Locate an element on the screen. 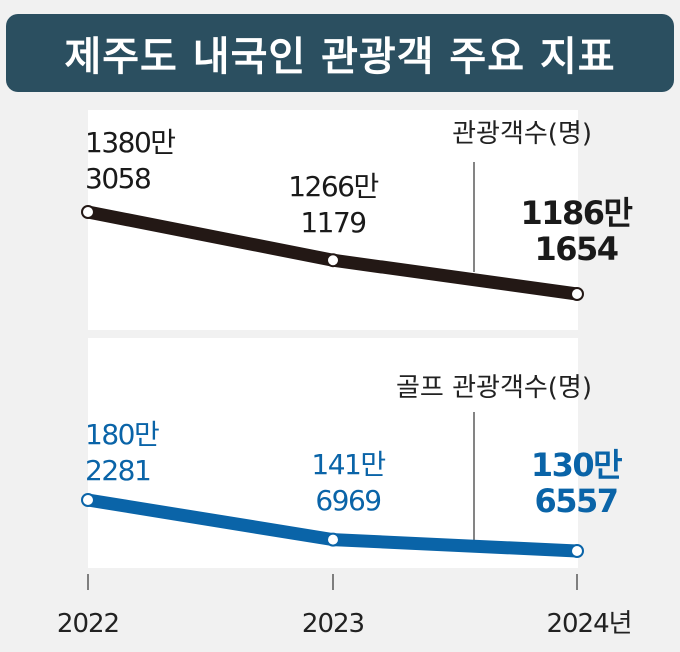  data-label: 130만 is located at coordinates (576, 465).